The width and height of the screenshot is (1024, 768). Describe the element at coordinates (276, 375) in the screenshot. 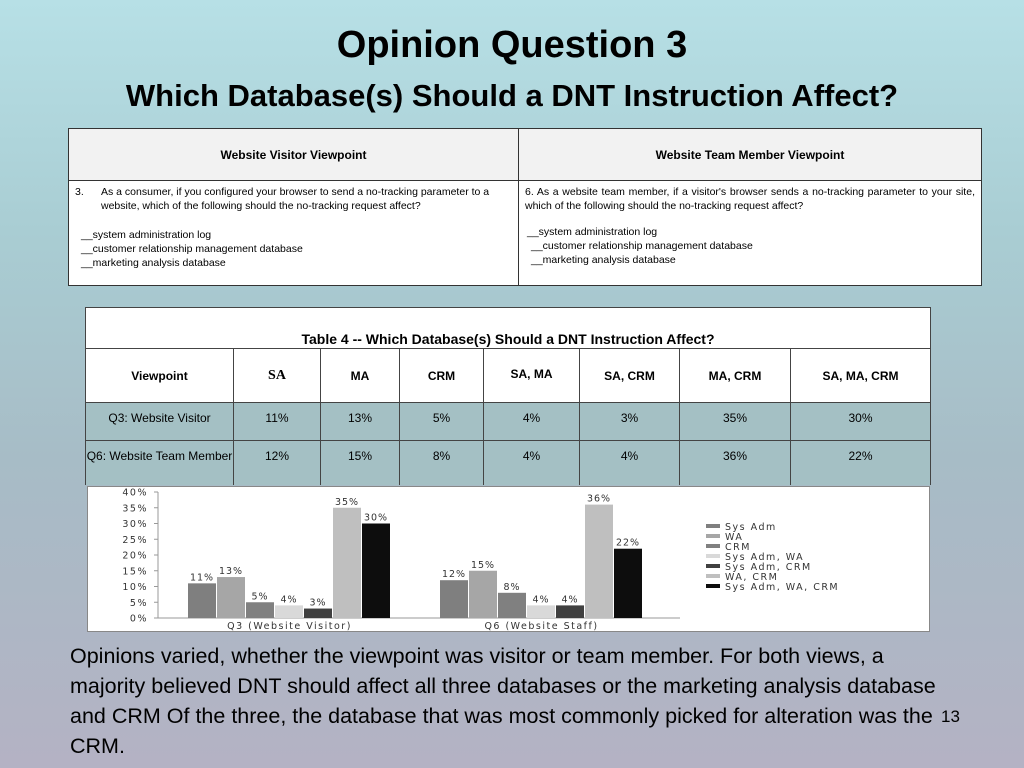

I see `header-sa: SA` at that location.